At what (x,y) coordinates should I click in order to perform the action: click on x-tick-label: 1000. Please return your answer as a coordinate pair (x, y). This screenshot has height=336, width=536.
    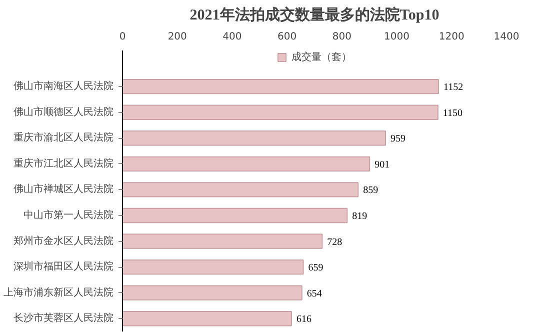
    Looking at the image, I should click on (397, 37).